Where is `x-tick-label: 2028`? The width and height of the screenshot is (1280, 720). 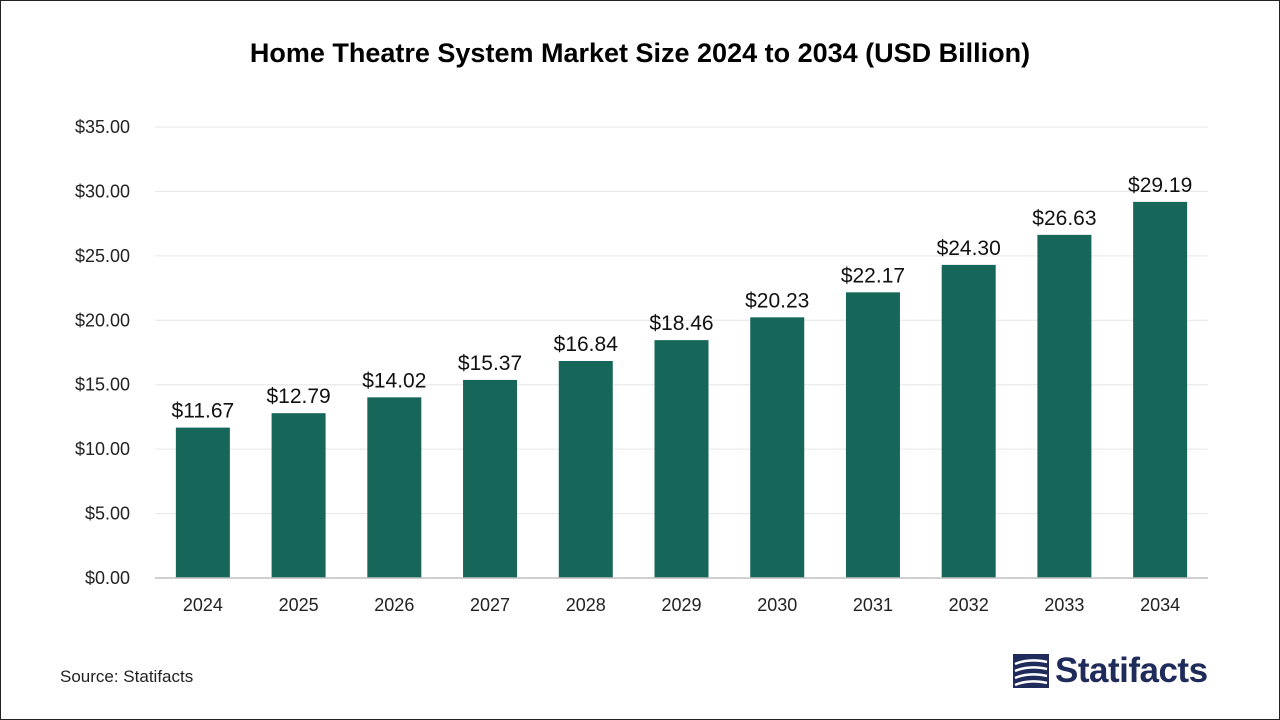 x-tick-label: 2028 is located at coordinates (586, 605).